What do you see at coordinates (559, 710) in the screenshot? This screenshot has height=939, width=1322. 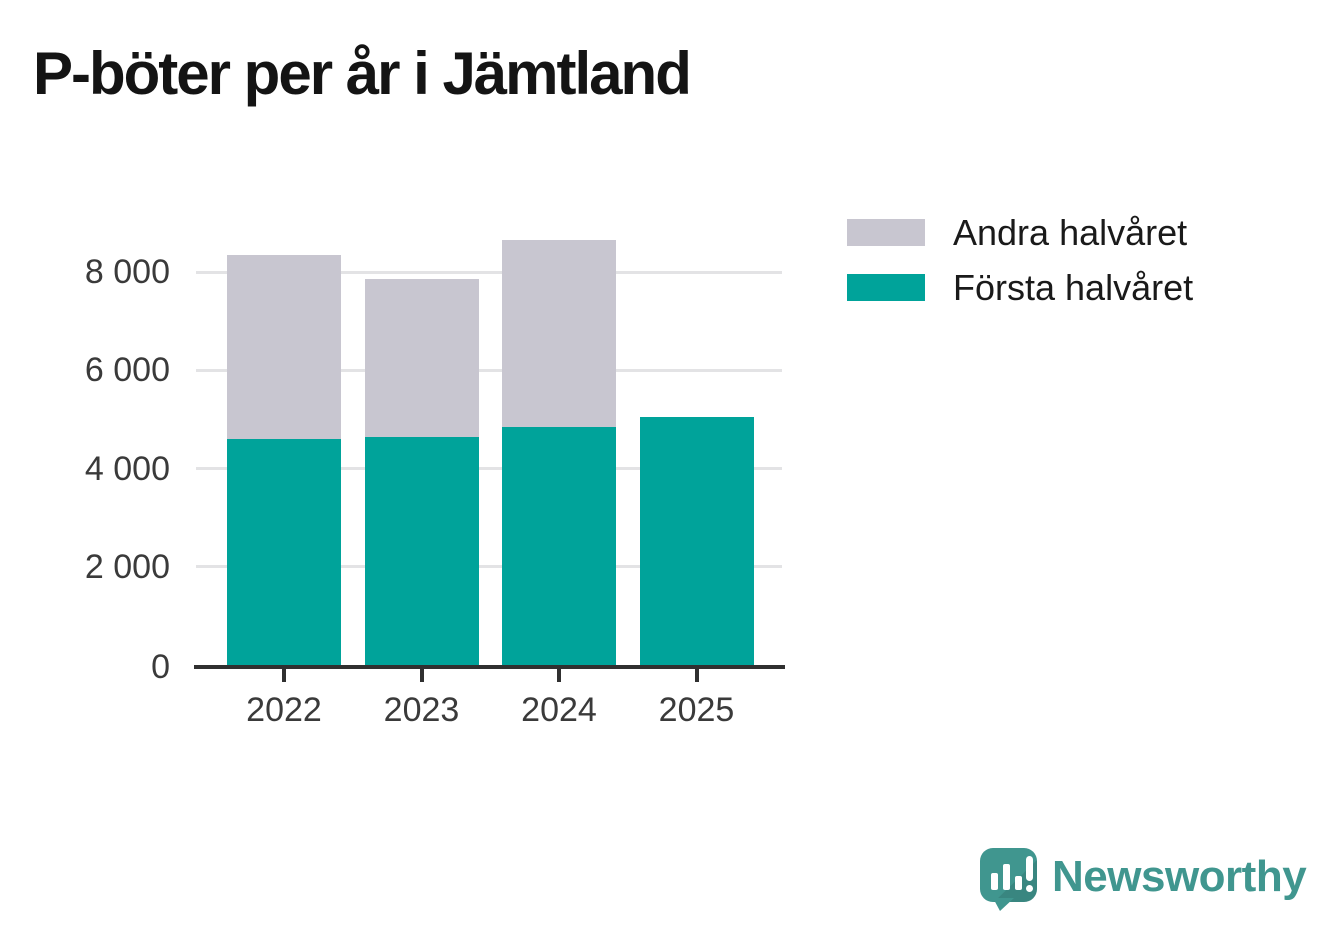 I see `x-tick-label: 2024` at bounding box center [559, 710].